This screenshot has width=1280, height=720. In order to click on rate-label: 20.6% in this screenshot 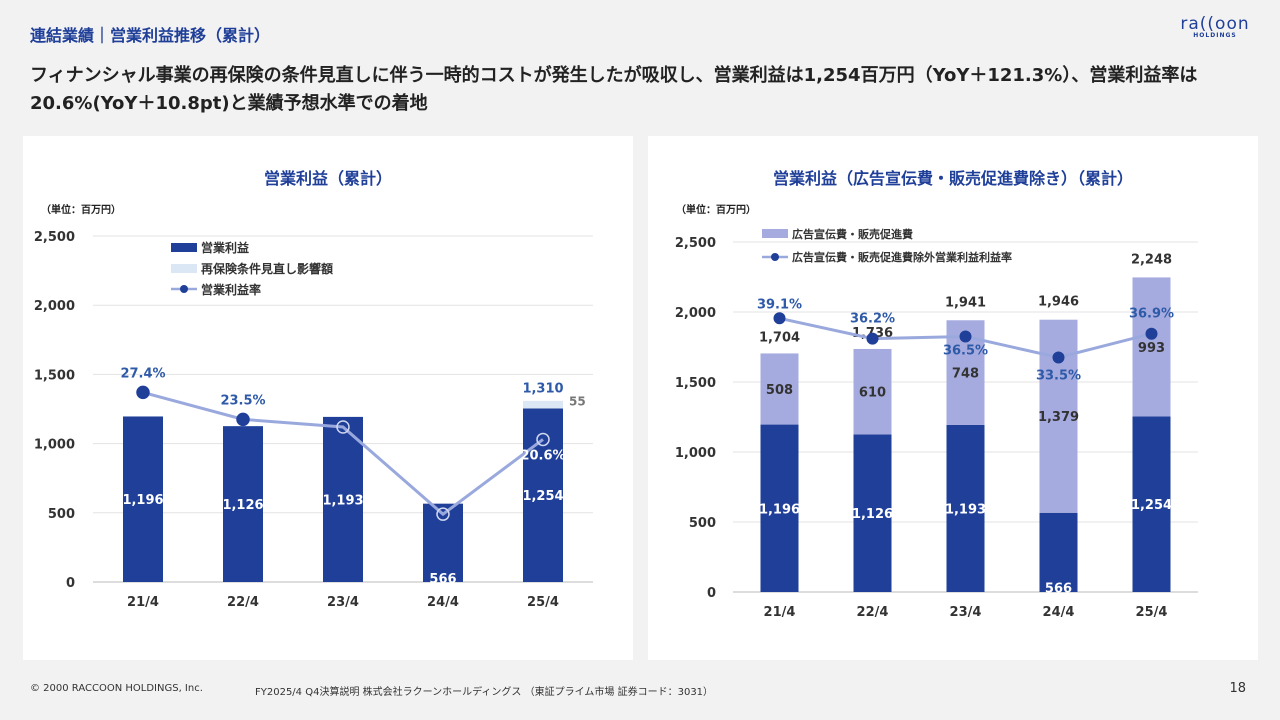, I will do `click(542, 455)`.